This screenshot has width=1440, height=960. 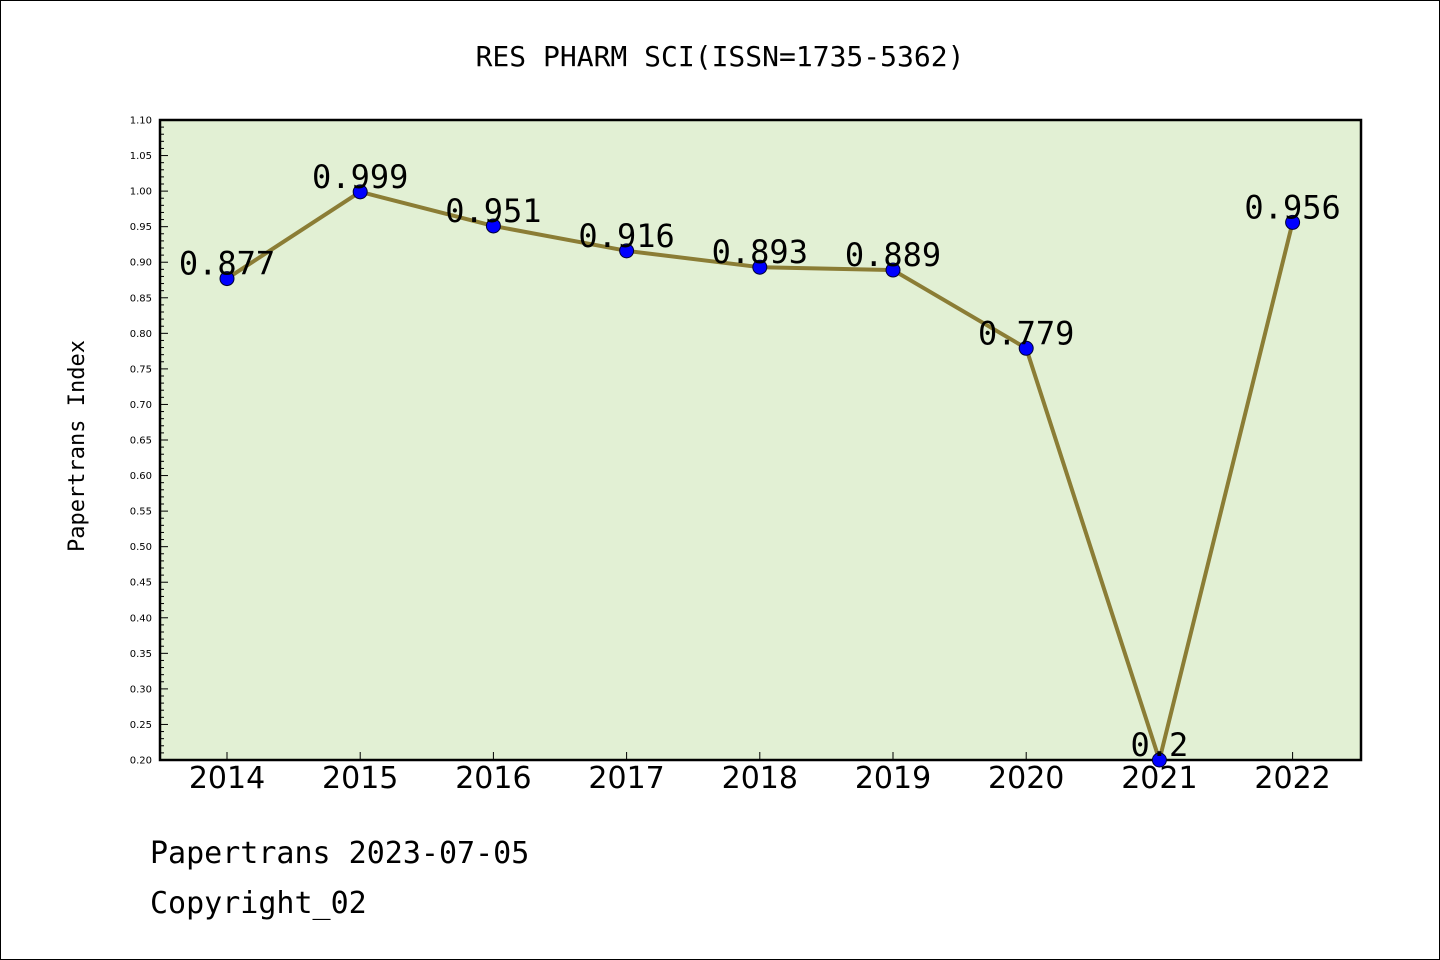 What do you see at coordinates (141, 547) in the screenshot?
I see `y-tick-label: 0.50` at bounding box center [141, 547].